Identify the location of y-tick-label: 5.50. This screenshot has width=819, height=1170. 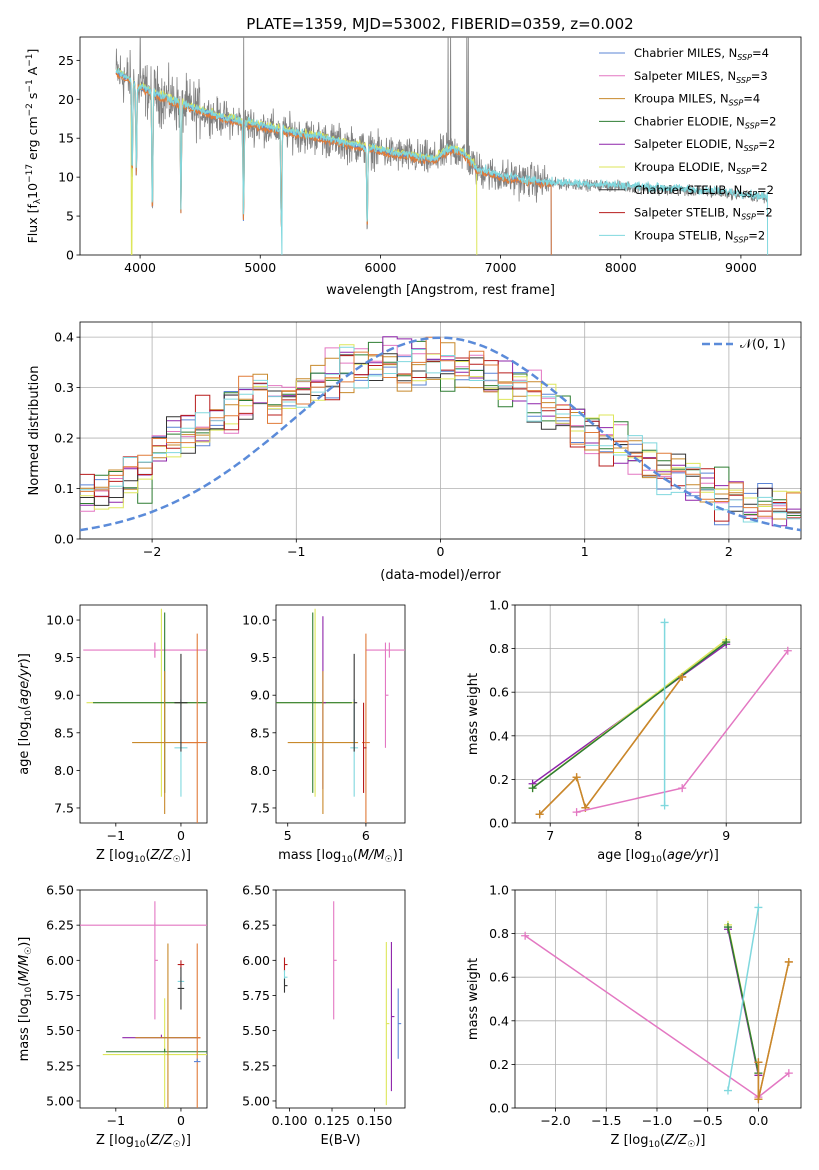
(256, 1030).